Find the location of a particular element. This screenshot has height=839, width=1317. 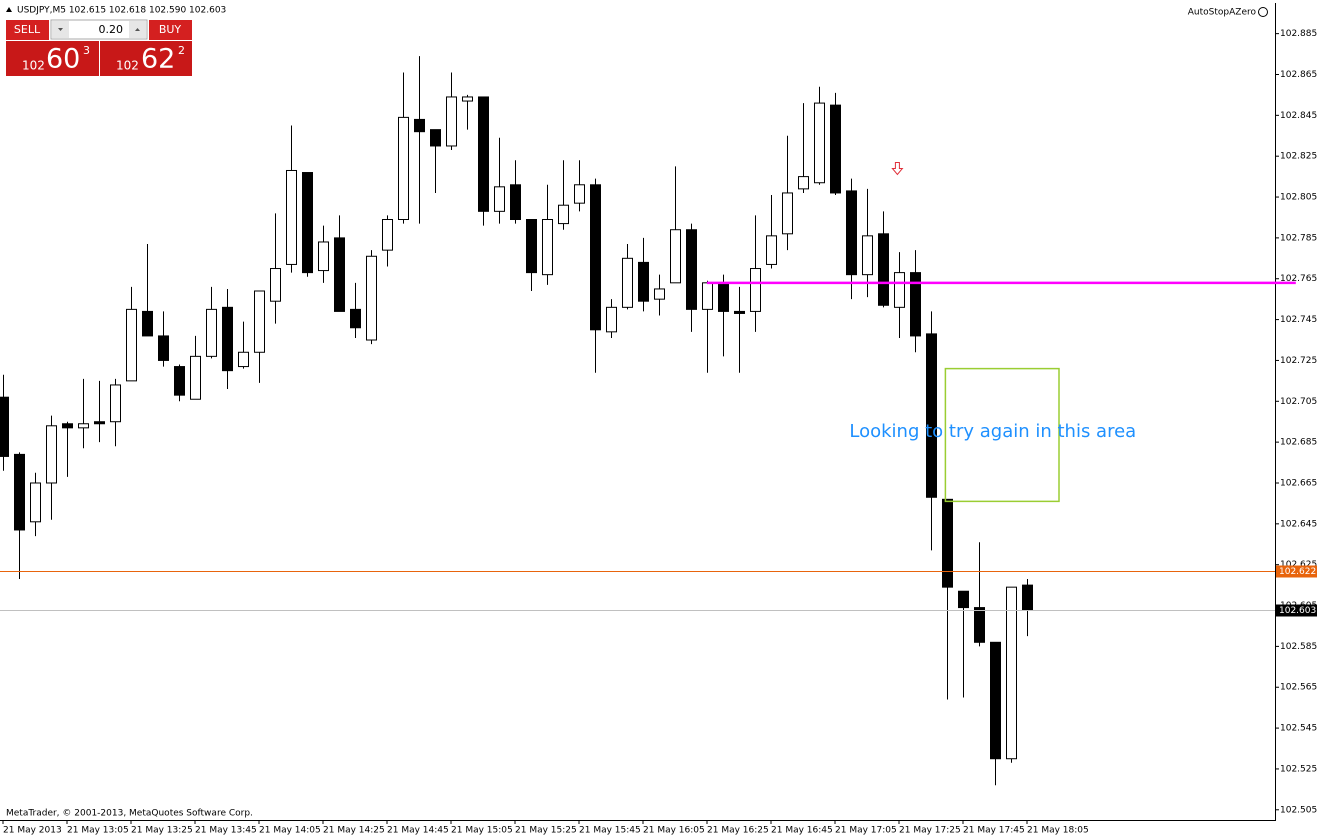

bid-small: 3 is located at coordinates (86, 50).